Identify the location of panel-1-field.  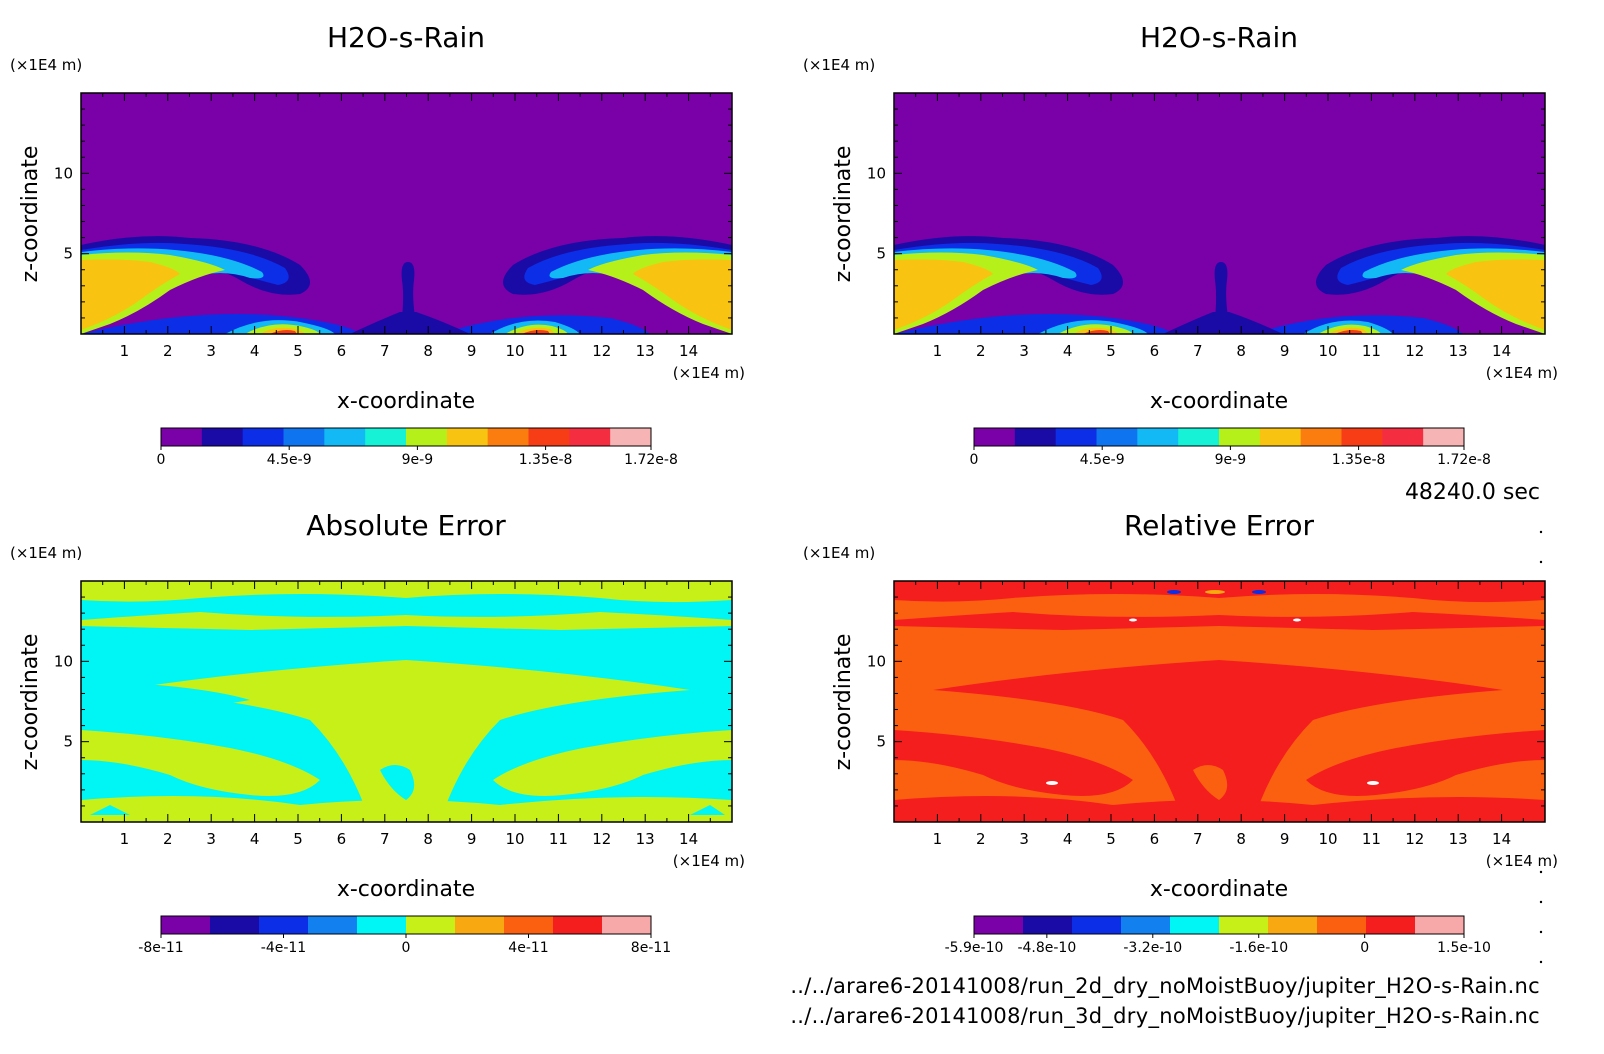
(406, 213).